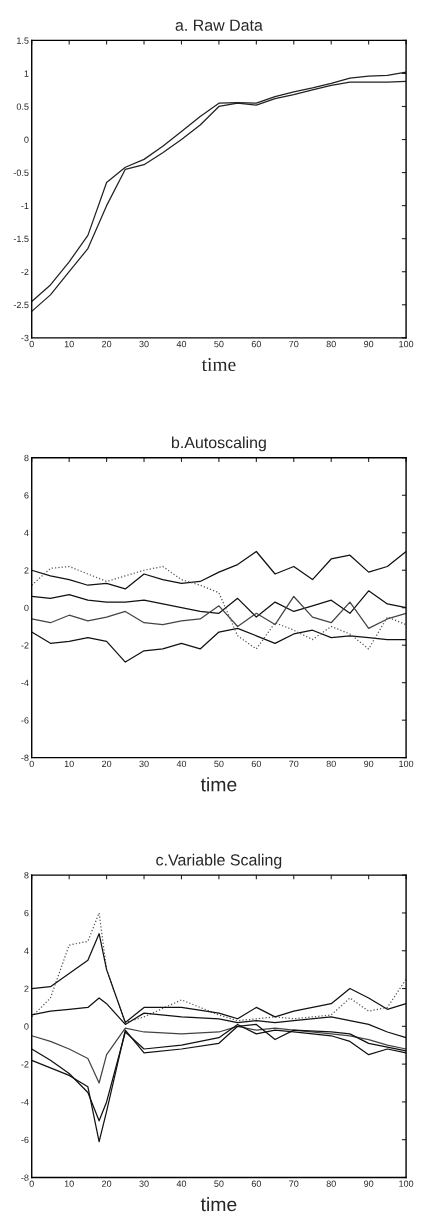  What do you see at coordinates (219, 861) in the screenshot?
I see `chart-title: c.Variable Scaling` at bounding box center [219, 861].